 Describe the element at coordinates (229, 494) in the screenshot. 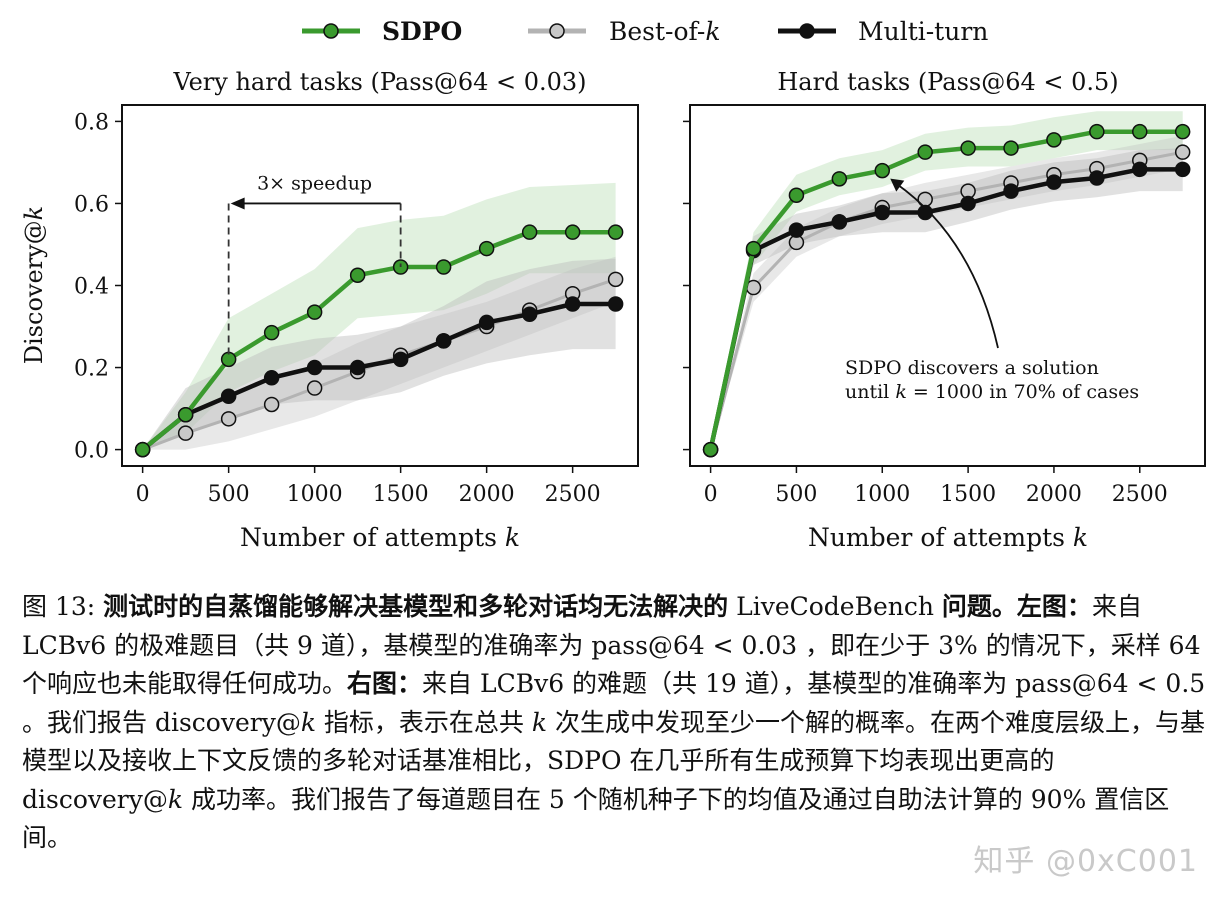

I see `left-x-tick-label: 500` at that location.